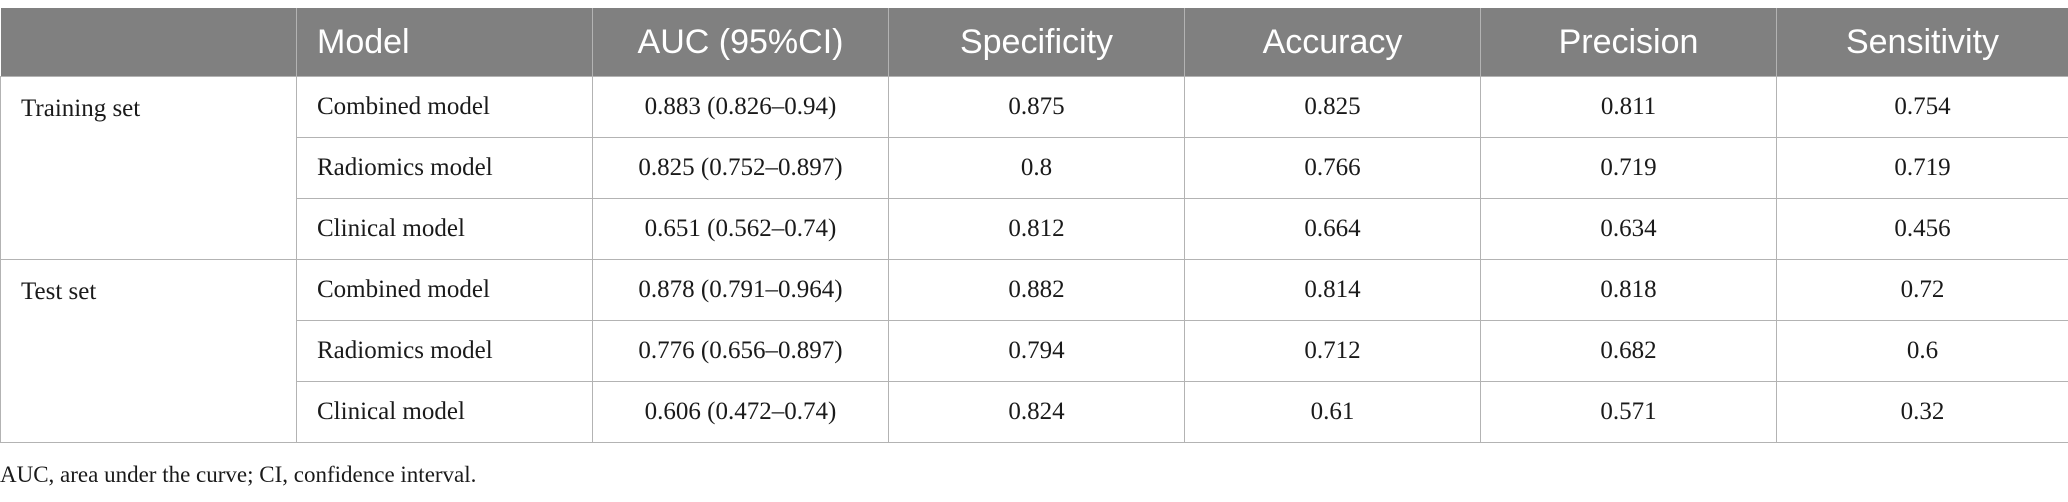 This screenshot has height=502, width=2068. Describe the element at coordinates (1628, 290) in the screenshot. I see `precision-cell: 0.818` at that location.